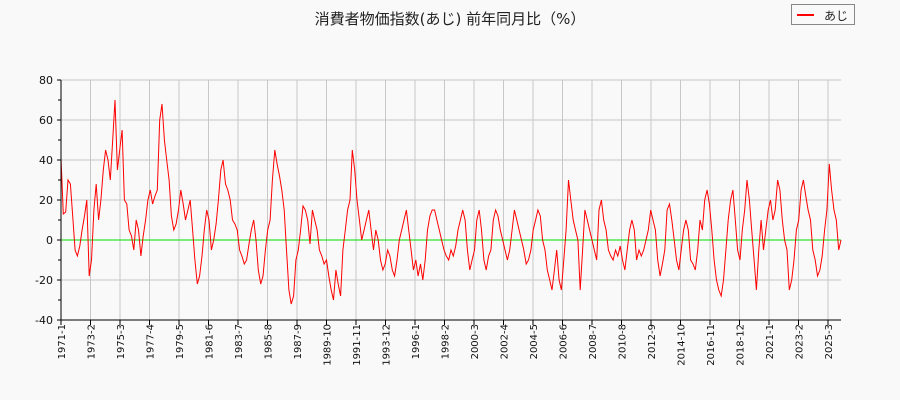 The height and width of the screenshot is (400, 900). I want to click on y-tick-label: 60, so click(46, 120).